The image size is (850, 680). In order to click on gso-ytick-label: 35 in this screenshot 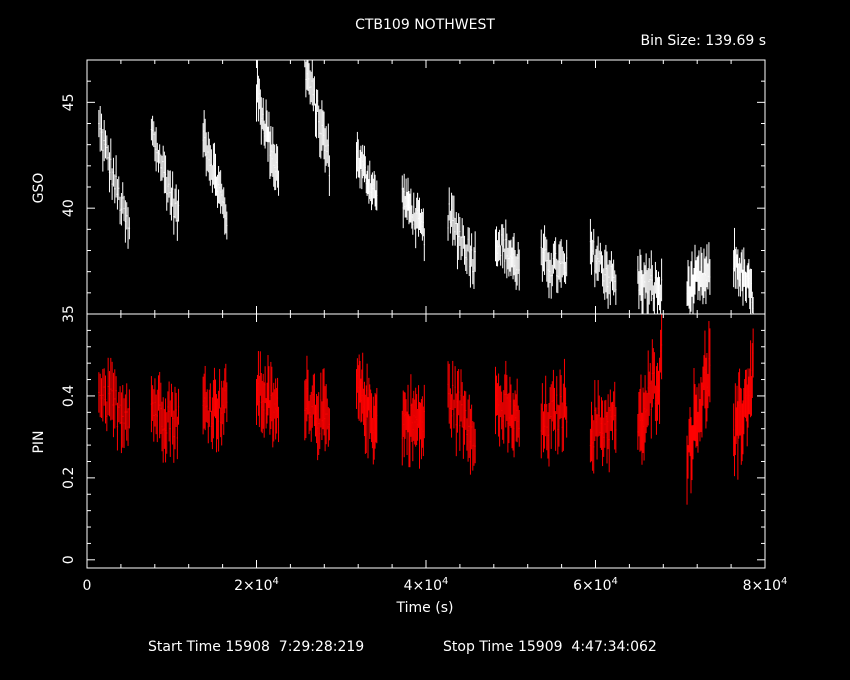, I will do `click(69, 314)`.